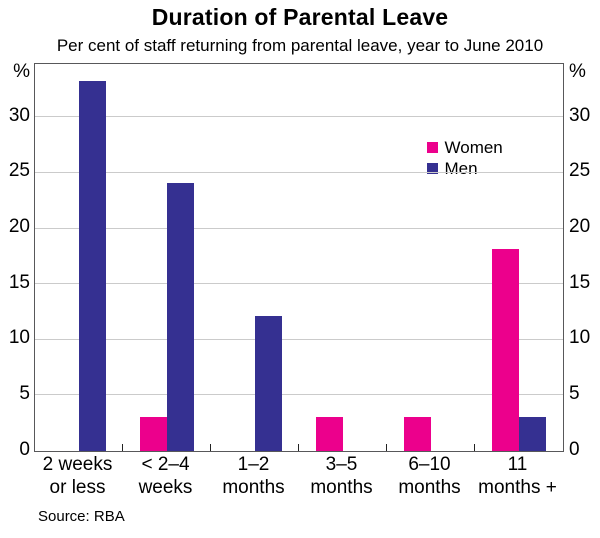 The height and width of the screenshot is (538, 600). I want to click on legend-label-men: Men, so click(461, 168).